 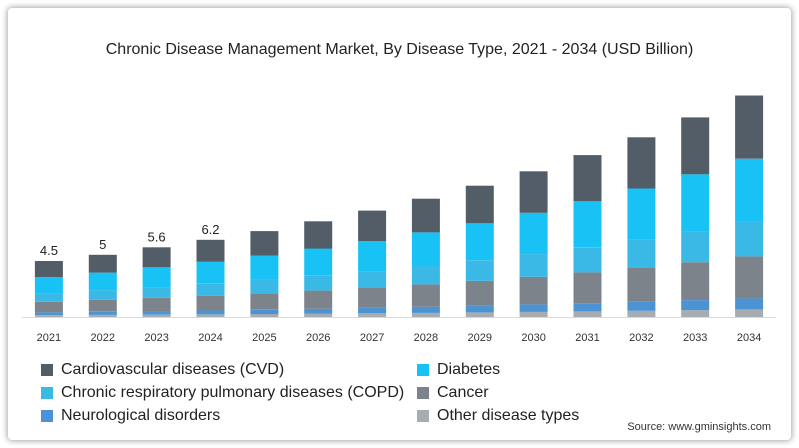 I want to click on x-tick-label-2022: 2022, so click(x=103, y=338).